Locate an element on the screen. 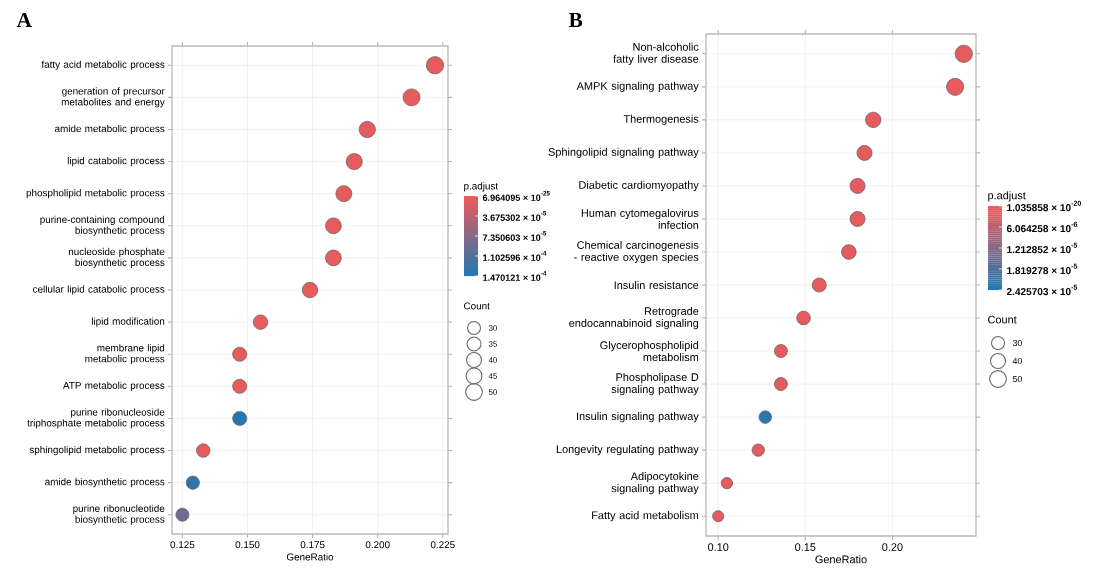 The image size is (1100, 572). chart-title: A is located at coordinates (24, 20).